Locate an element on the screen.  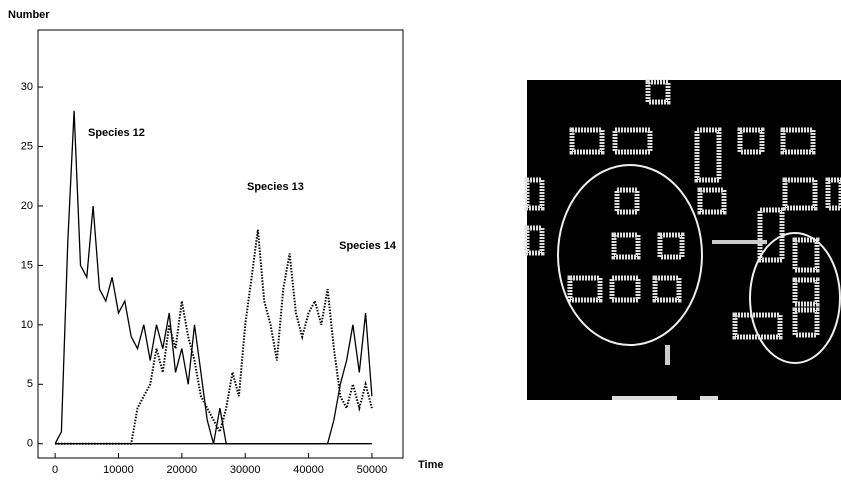
x-tick-label: 40000 is located at coordinates (308, 470).